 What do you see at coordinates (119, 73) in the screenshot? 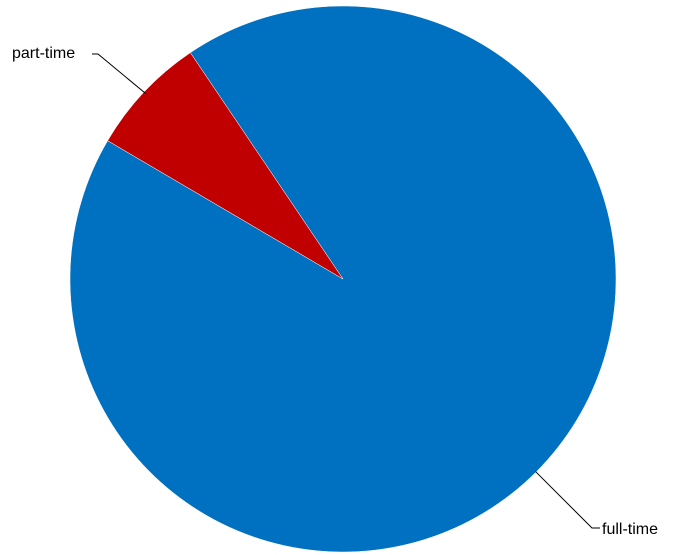
I see `leader-line-part-time` at bounding box center [119, 73].